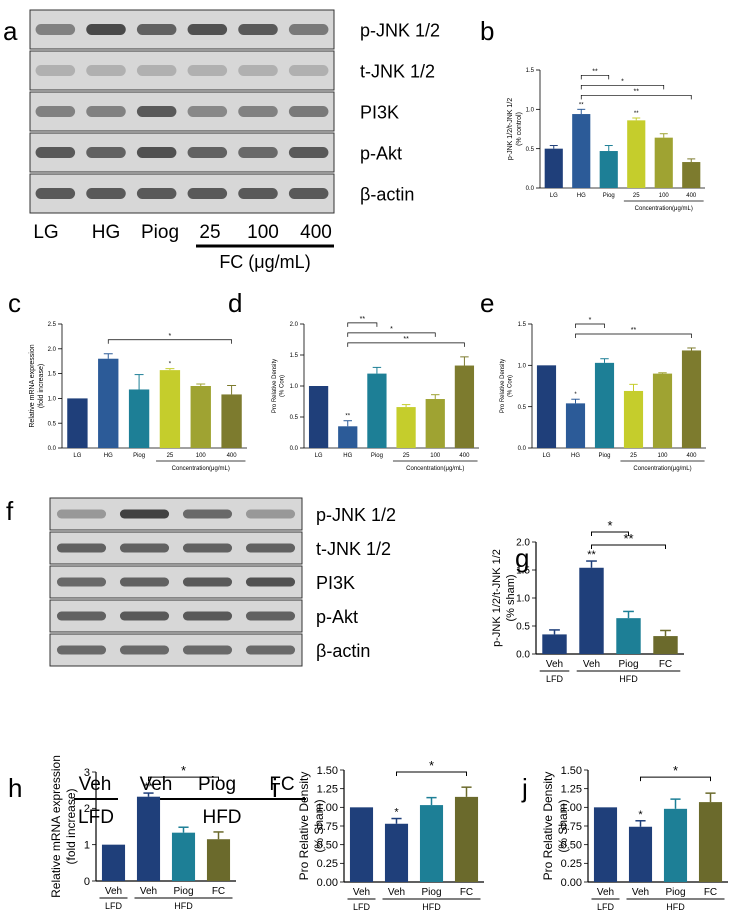 The height and width of the screenshot is (922, 744). Describe the element at coordinates (555, 826) in the screenshot. I see `y-axis-label: Pro Relative Density(% Sham)` at that location.